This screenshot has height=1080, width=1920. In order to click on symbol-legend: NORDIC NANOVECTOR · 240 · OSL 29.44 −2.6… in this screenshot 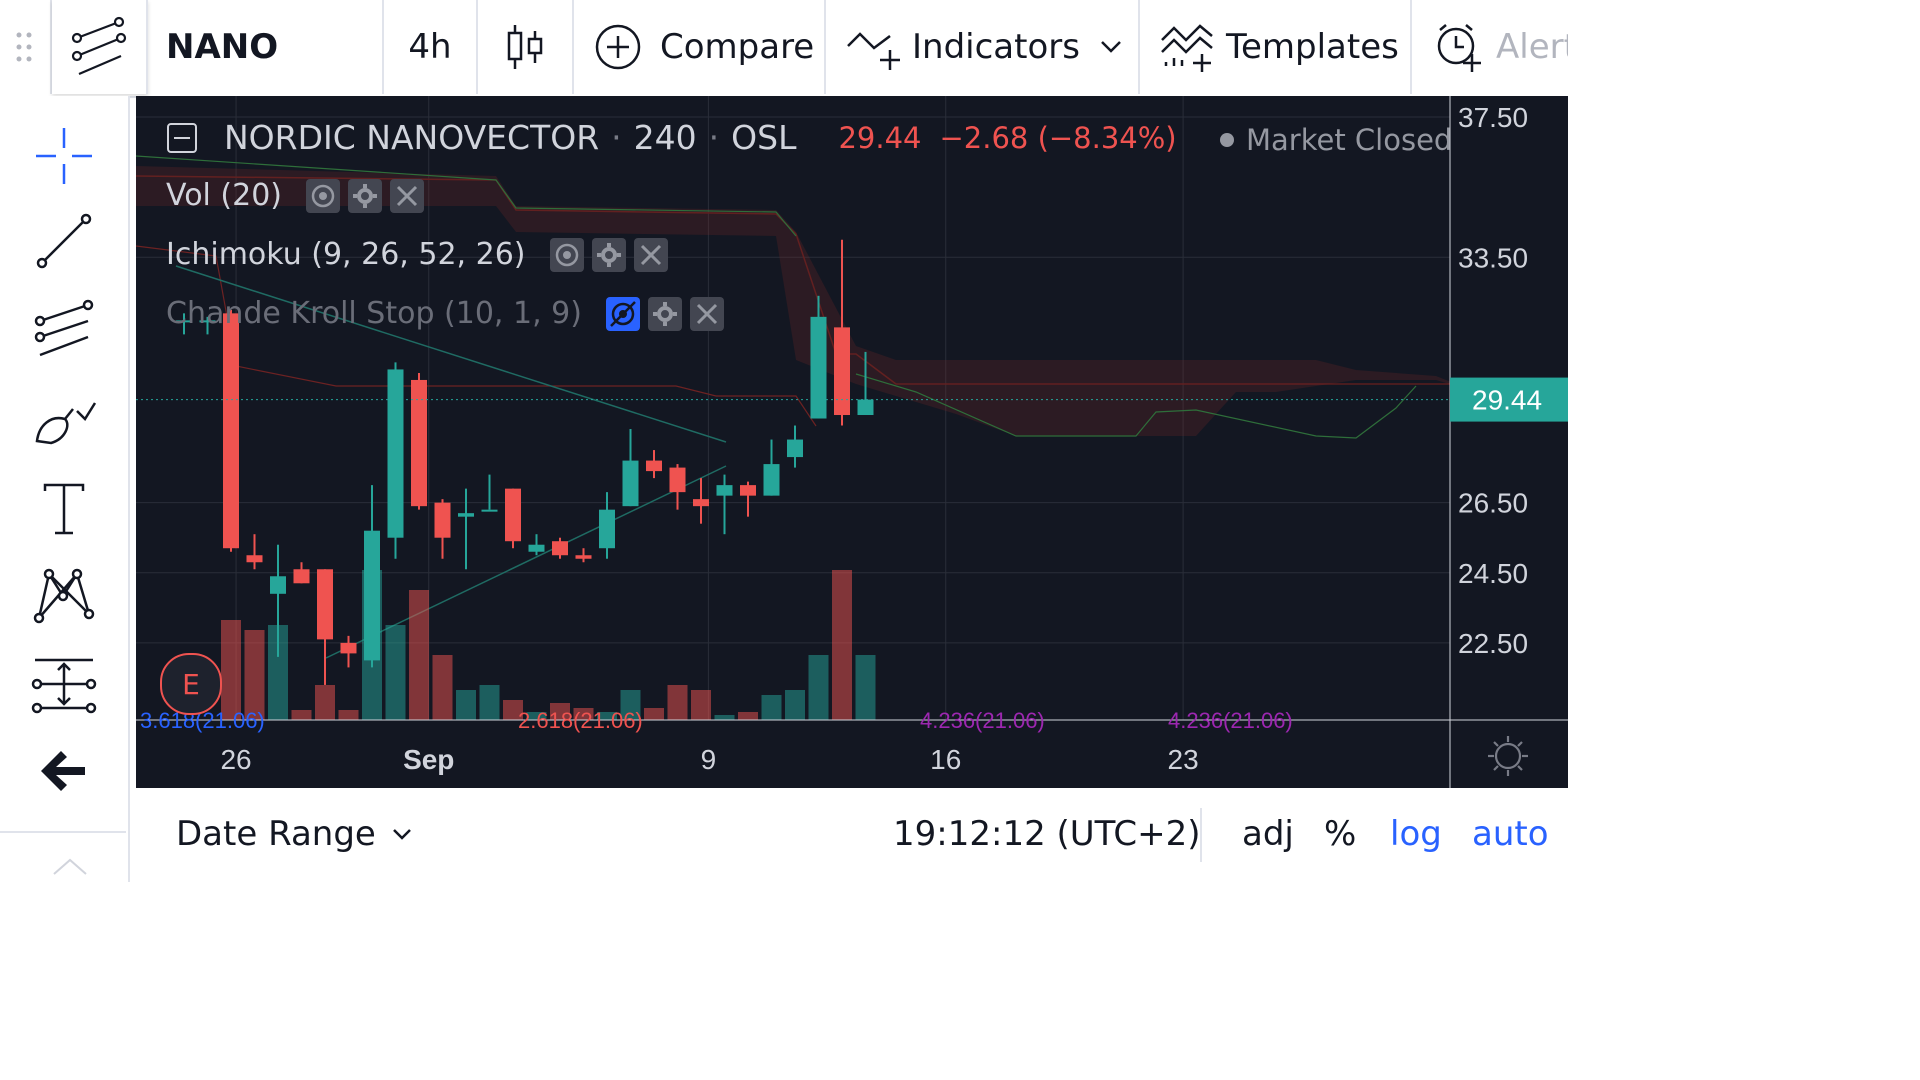, I will do `click(671, 137)`.